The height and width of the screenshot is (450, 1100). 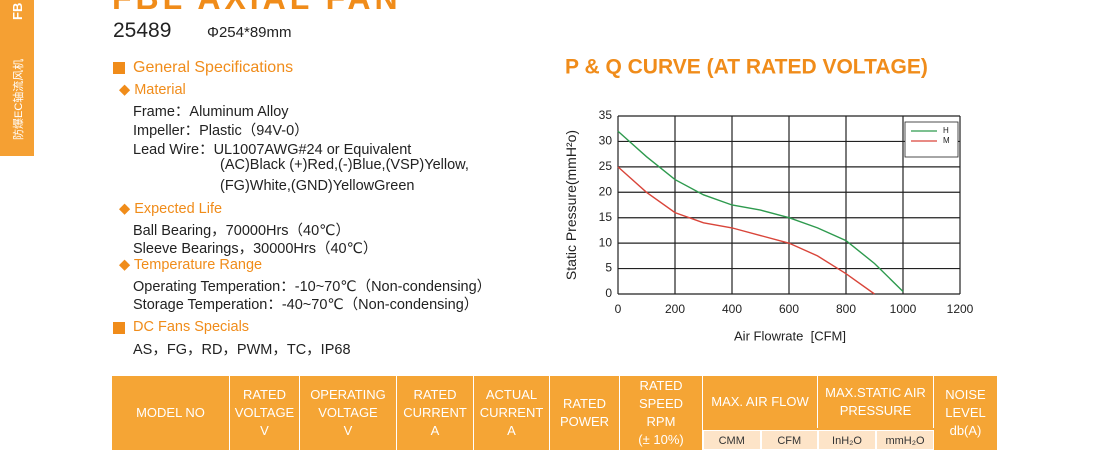 I want to click on spec-line: Frame：Aluminum Alloy, so click(x=211, y=112).